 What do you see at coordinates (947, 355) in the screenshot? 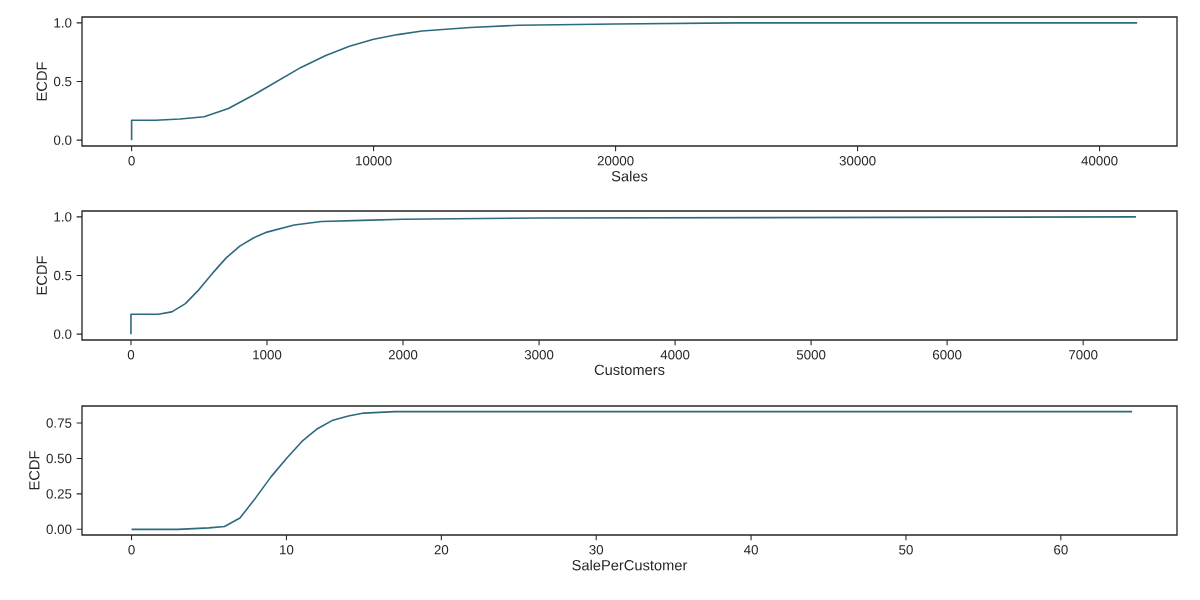
I see `x-tick-label: 6000` at bounding box center [947, 355].